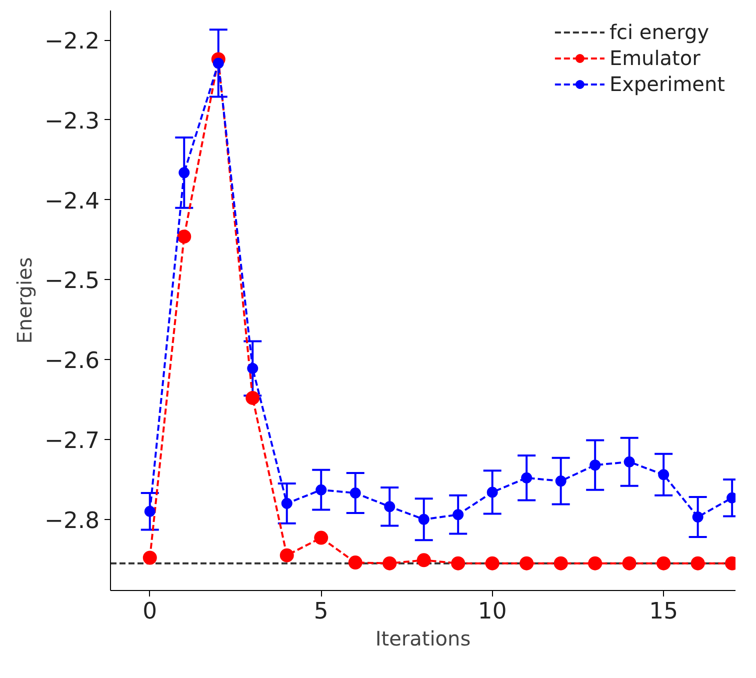 The height and width of the screenshot is (678, 756). I want to click on legend-label: fci energy, so click(659, 32).